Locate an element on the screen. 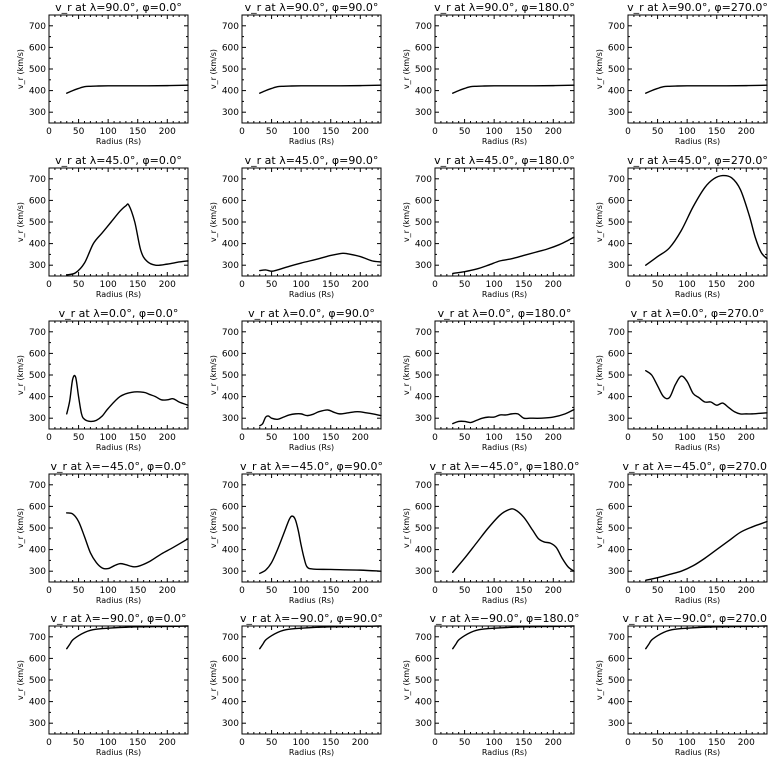 The image size is (768, 772). subplot-title: v_r at λ=45.0°, φ=90.0° is located at coordinates (312, 160).